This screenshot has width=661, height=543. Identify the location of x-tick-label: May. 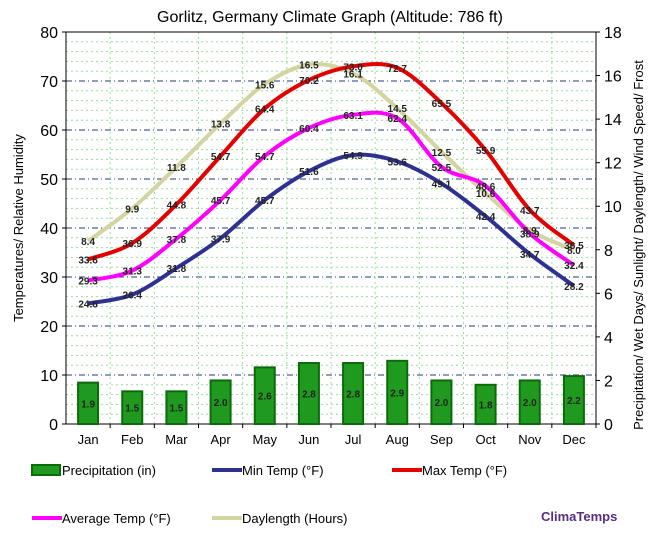
(264, 439).